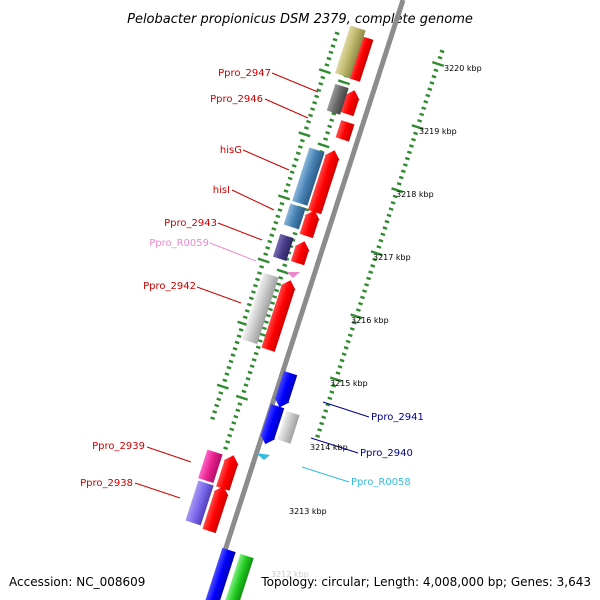 The image size is (600, 600). What do you see at coordinates (106, 483) in the screenshot?
I see `gene-label-ppro-2938: Ppro_2938` at bounding box center [106, 483].